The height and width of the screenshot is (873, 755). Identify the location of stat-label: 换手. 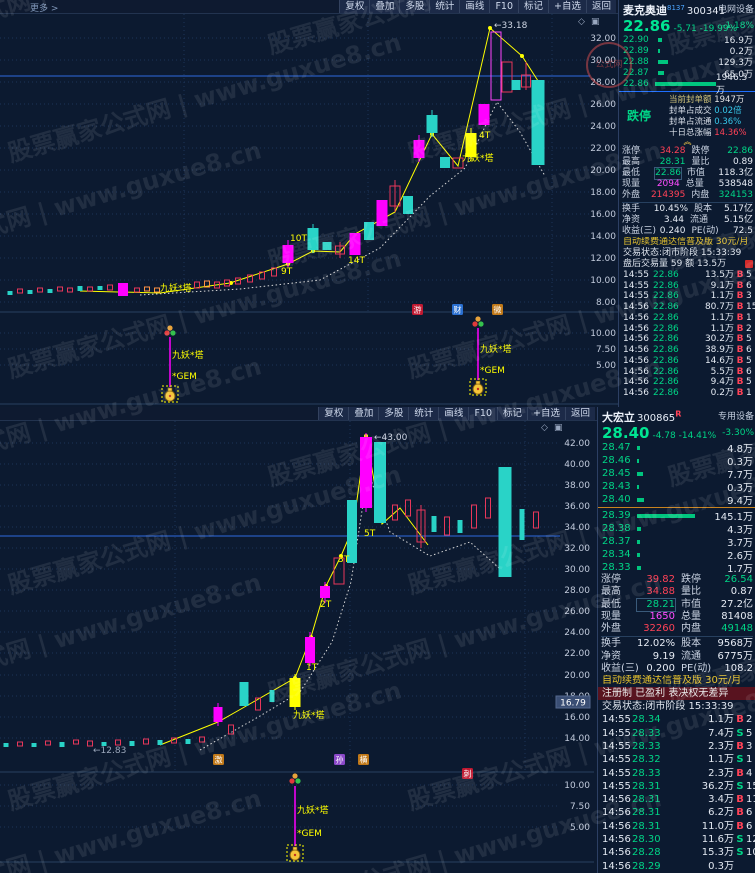
(611, 644).